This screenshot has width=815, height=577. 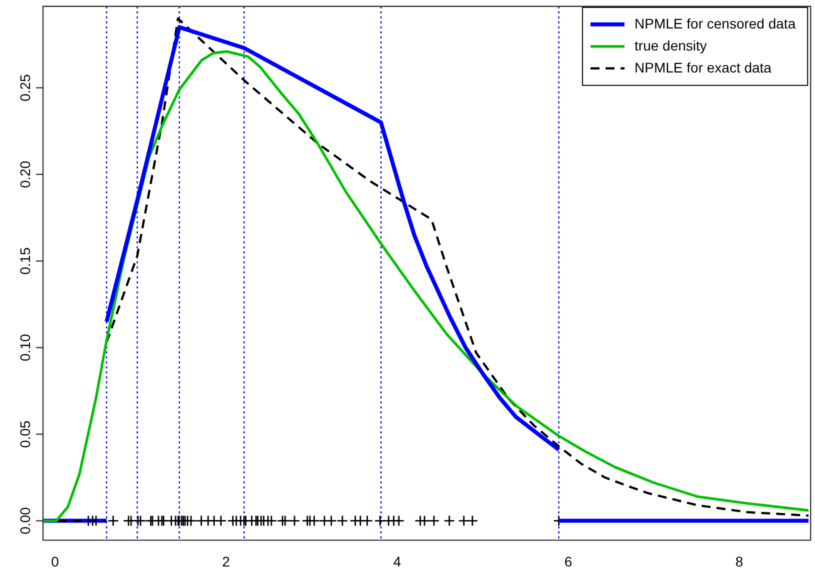 I want to click on x-tick-label: 4, so click(x=397, y=561).